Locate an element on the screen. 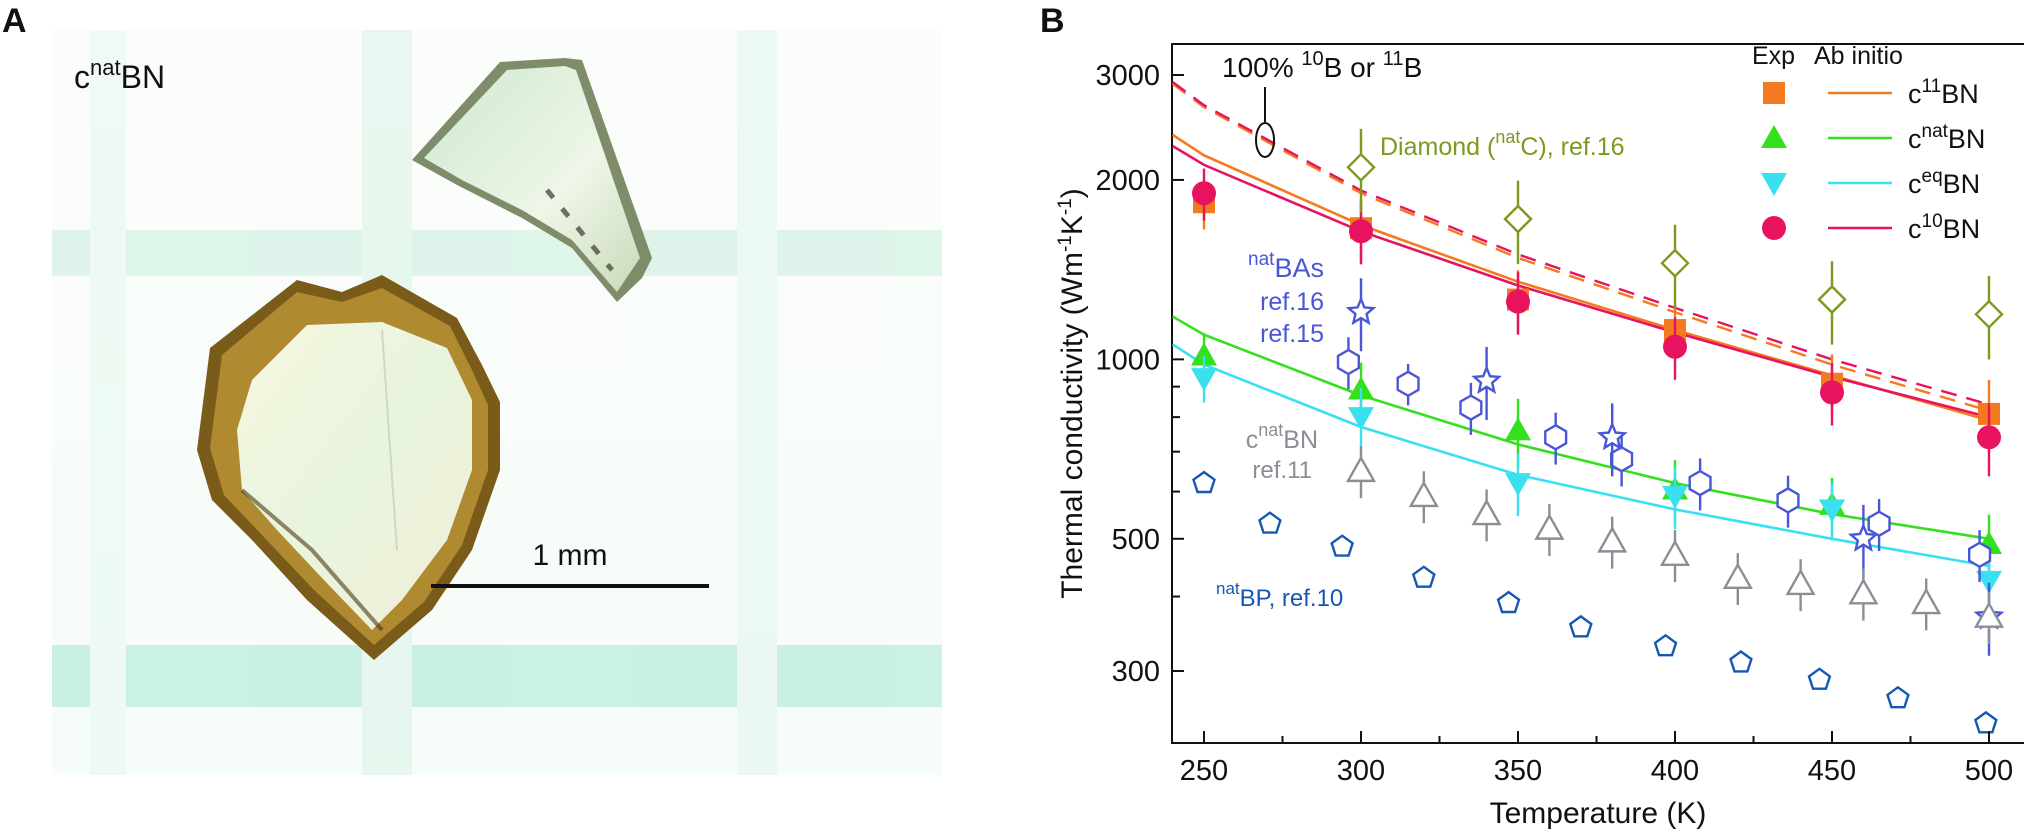 The width and height of the screenshot is (2024, 838). y-axis-label: Thermal conductivity (Wm-1K-1) is located at coordinates (1072, 393).